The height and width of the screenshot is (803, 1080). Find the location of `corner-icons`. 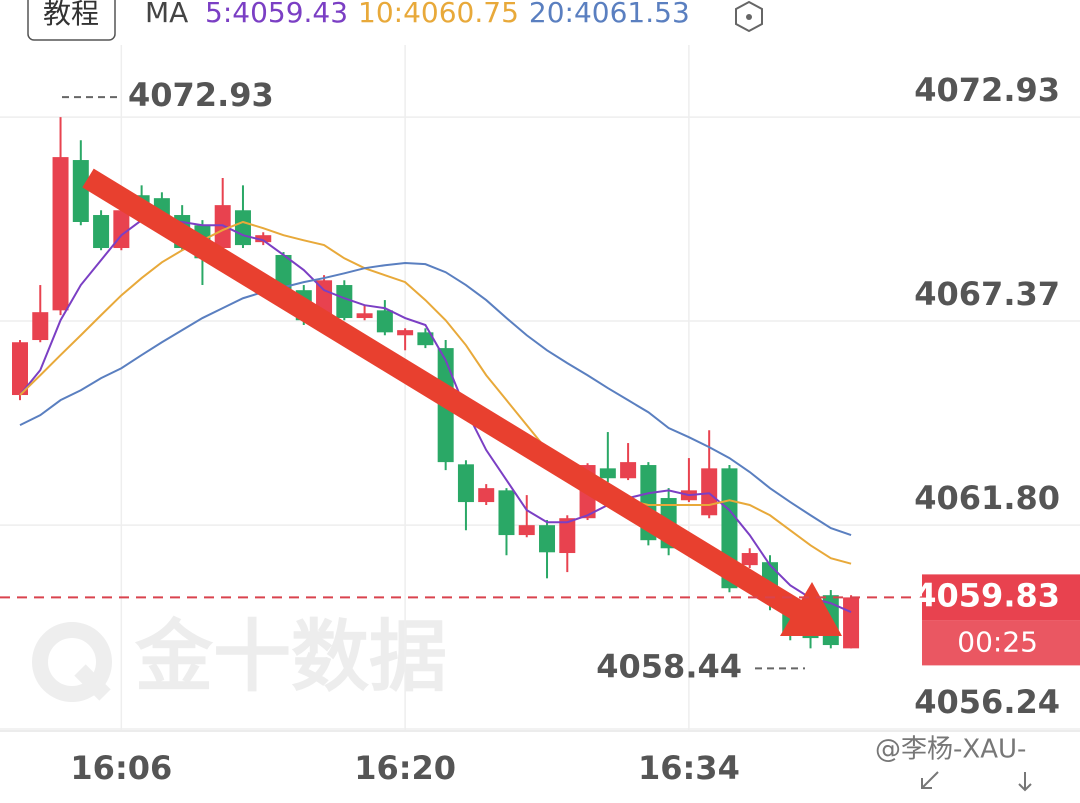

corner-icons is located at coordinates (976, 781).